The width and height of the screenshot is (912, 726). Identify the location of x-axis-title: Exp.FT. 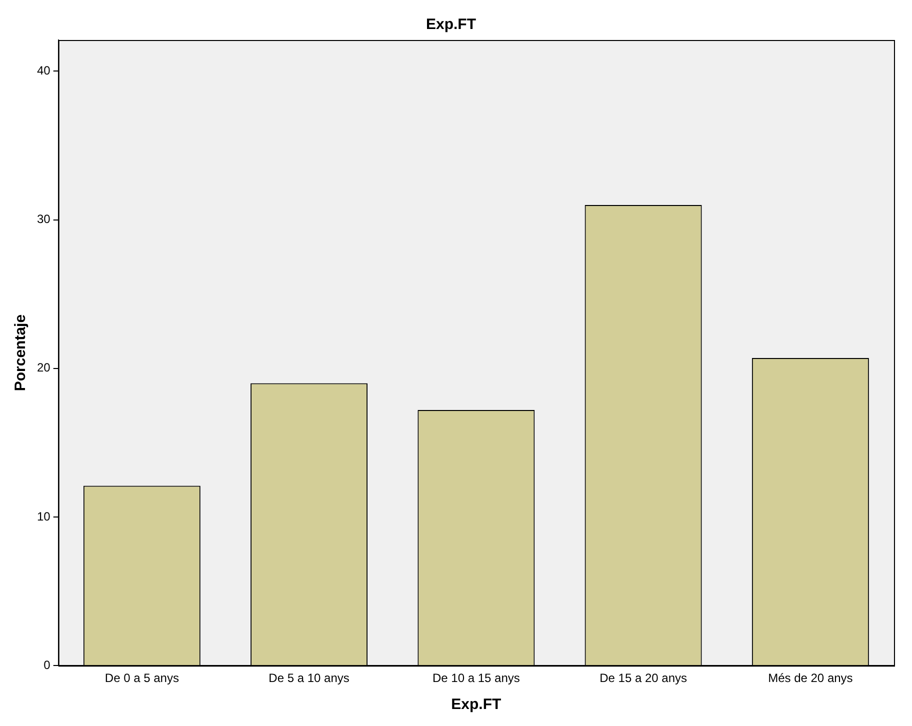
(476, 705).